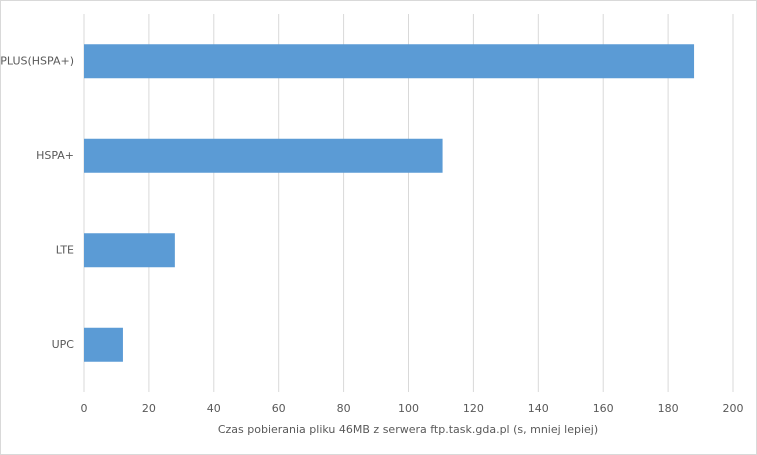  What do you see at coordinates (149, 408) in the screenshot?
I see `x-tick-label: 20` at bounding box center [149, 408].